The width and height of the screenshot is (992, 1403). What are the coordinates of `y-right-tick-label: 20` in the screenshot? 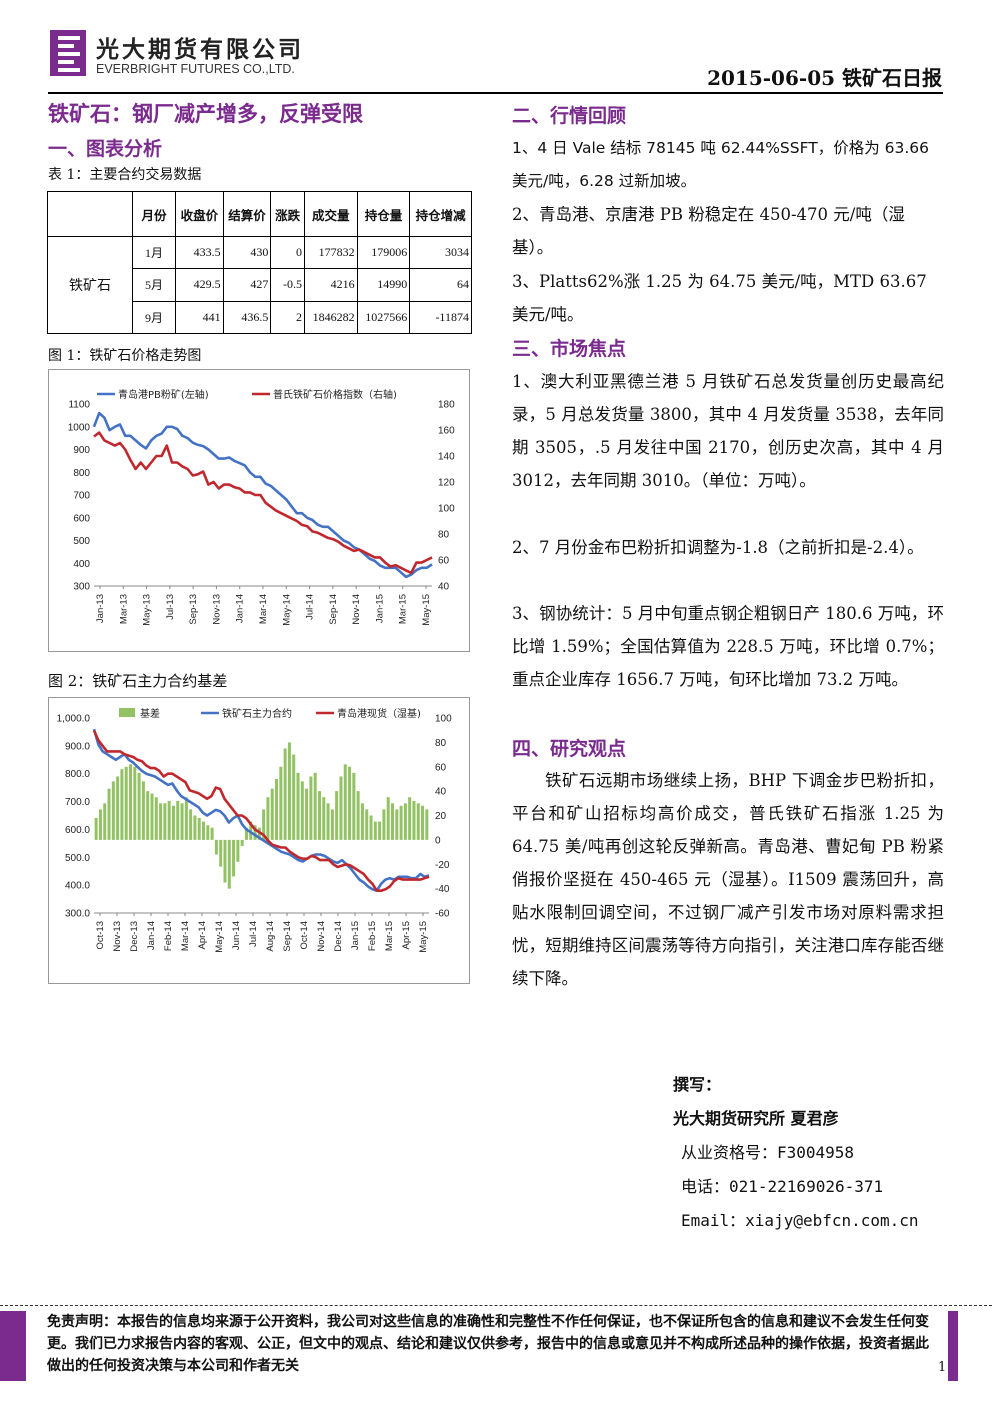 It's located at (441, 816).